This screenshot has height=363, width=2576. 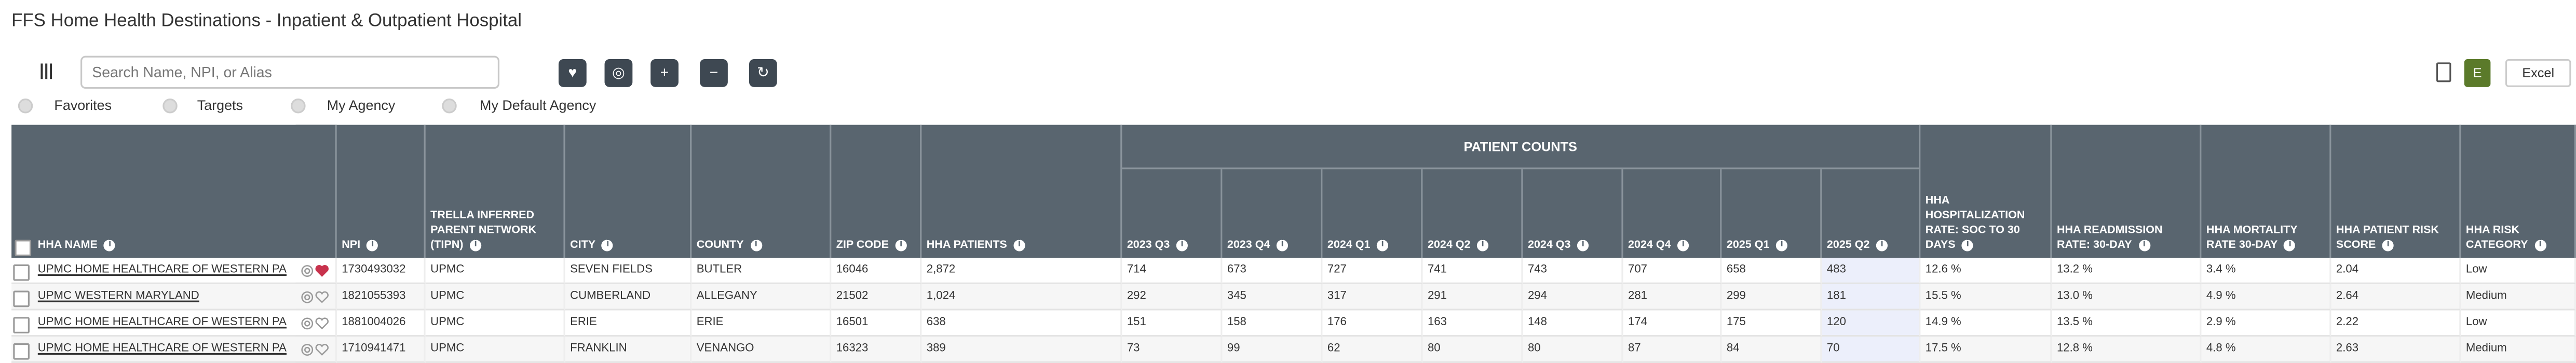 I want to click on table-cell: 707, so click(x=1672, y=271).